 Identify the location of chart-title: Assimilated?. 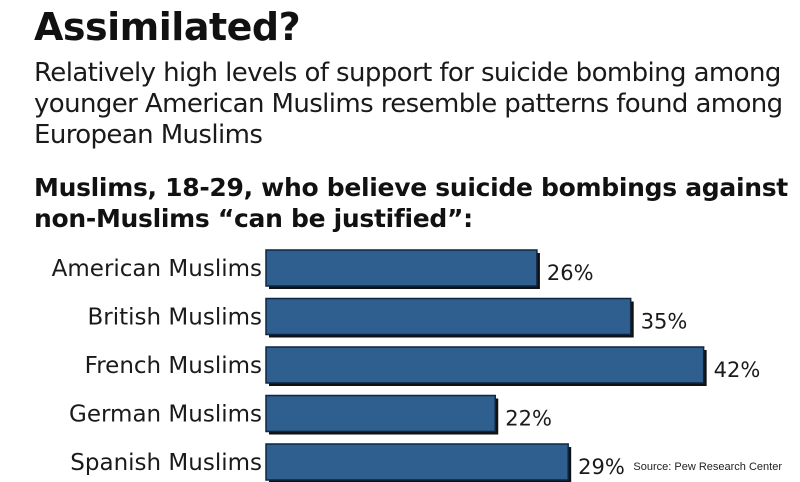
(167, 27).